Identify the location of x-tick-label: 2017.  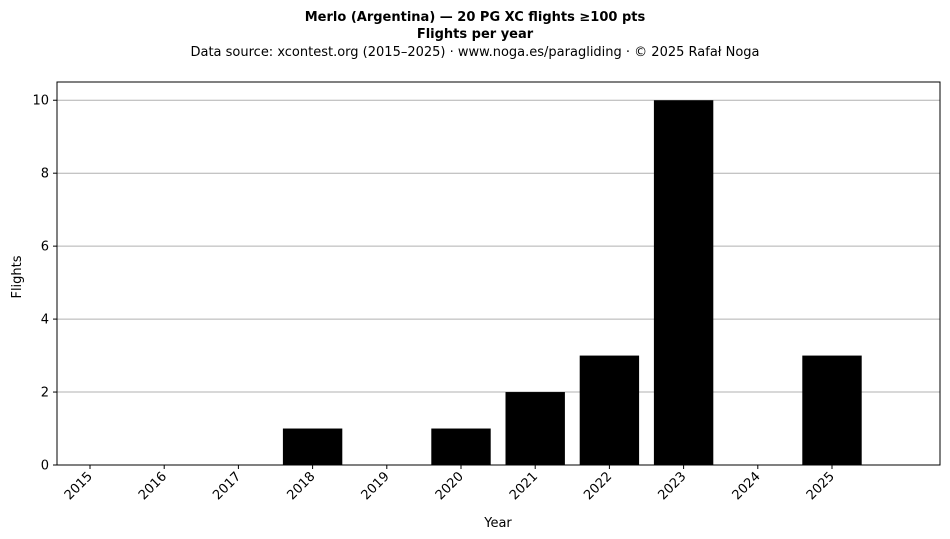
(227, 486).